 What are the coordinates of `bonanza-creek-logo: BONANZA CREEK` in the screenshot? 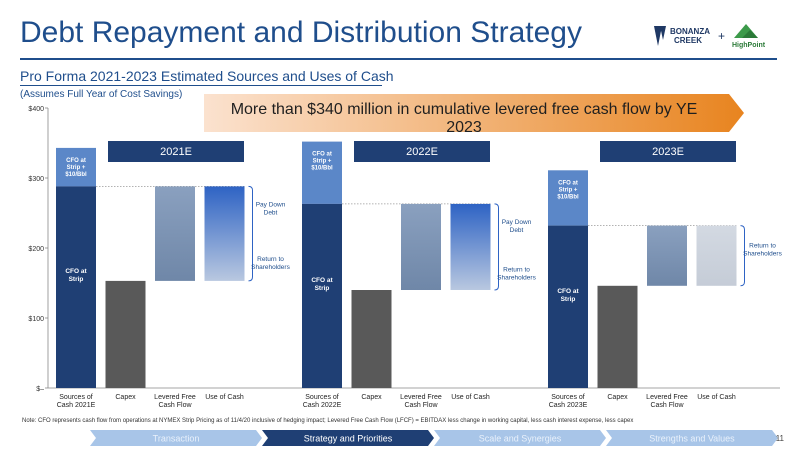 It's located at (682, 36).